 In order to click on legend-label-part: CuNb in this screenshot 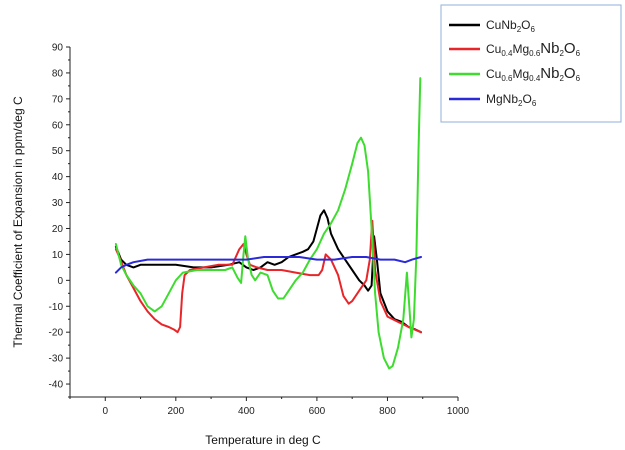, I will do `click(501, 25)`.